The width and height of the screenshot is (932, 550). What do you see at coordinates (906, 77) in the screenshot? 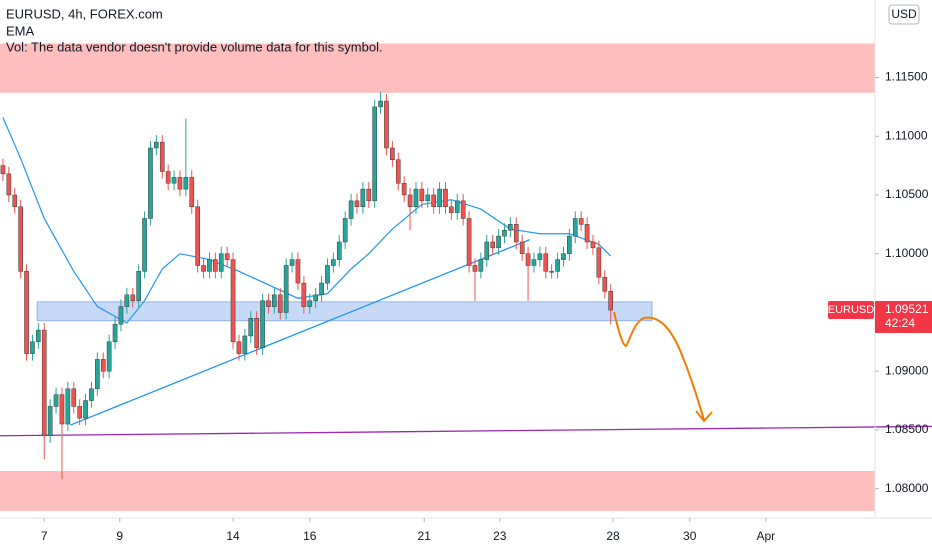
I see `y-tick-label: 1.11500` at bounding box center [906, 77].